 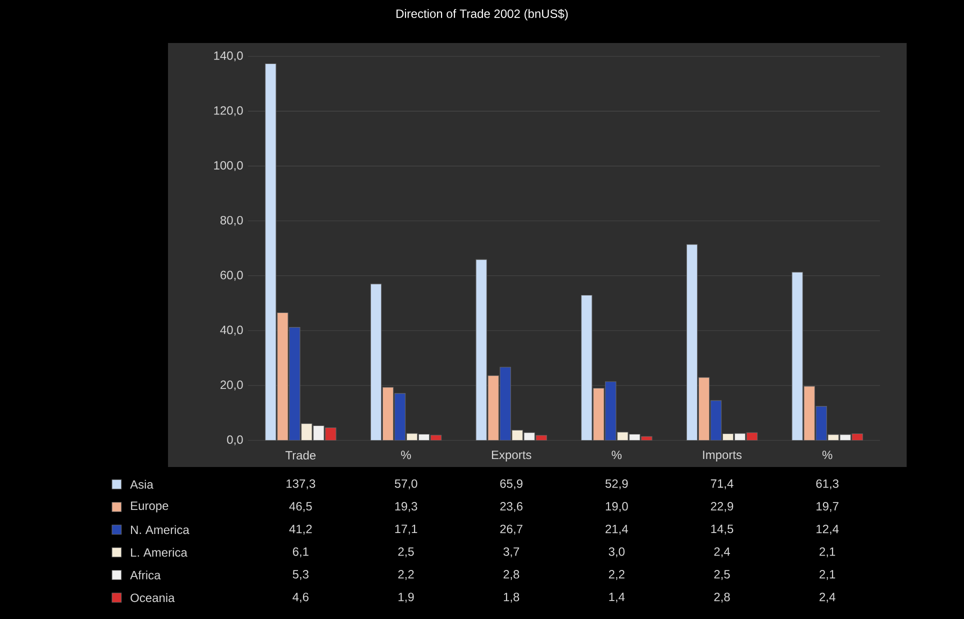 What do you see at coordinates (827, 529) in the screenshot?
I see `data-label: 12,4` at bounding box center [827, 529].